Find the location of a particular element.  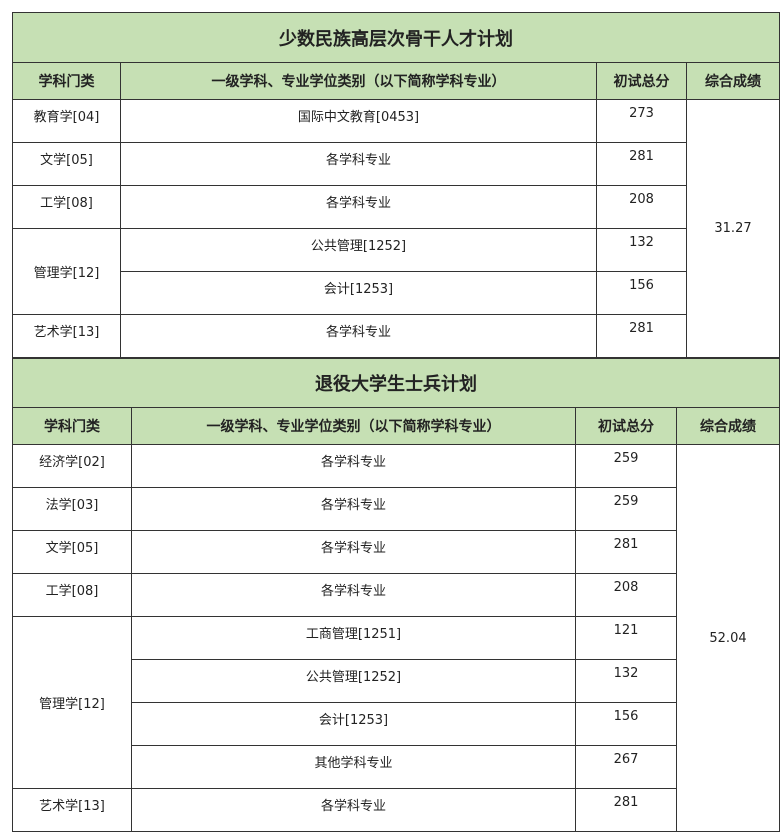

table-row: 其他学科专业 267 is located at coordinates (396, 767).